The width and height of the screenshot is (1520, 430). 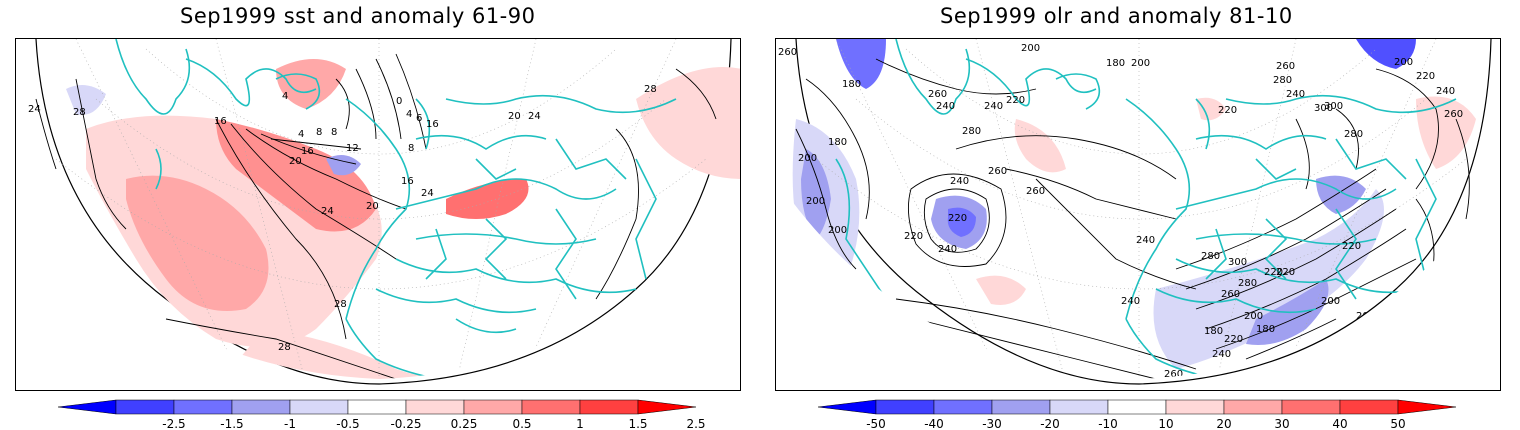 I want to click on sst-colorbar-tick-label: 1, so click(x=580, y=423).